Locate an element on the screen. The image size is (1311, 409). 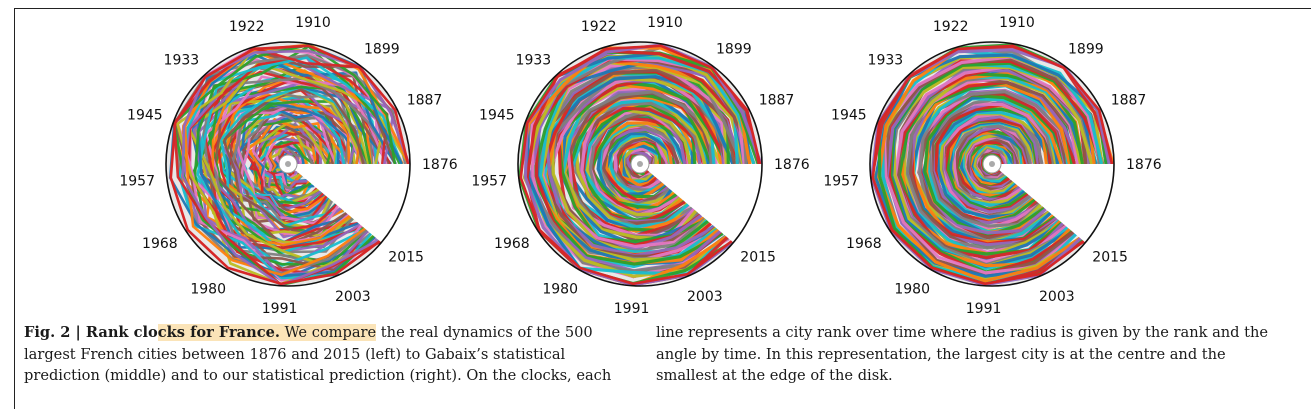
figure-label: Fig. 2 | is located at coordinates (55, 332).